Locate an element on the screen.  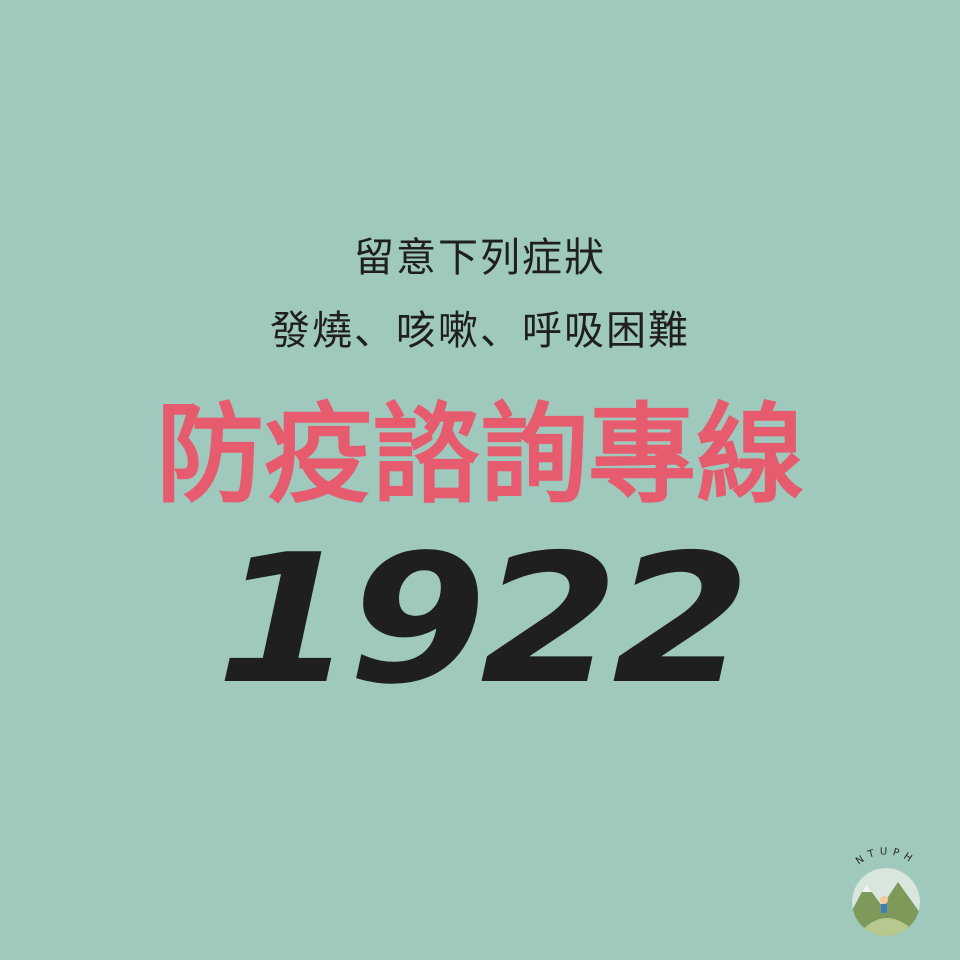
logo-text: NTUPH is located at coordinates (883, 856).